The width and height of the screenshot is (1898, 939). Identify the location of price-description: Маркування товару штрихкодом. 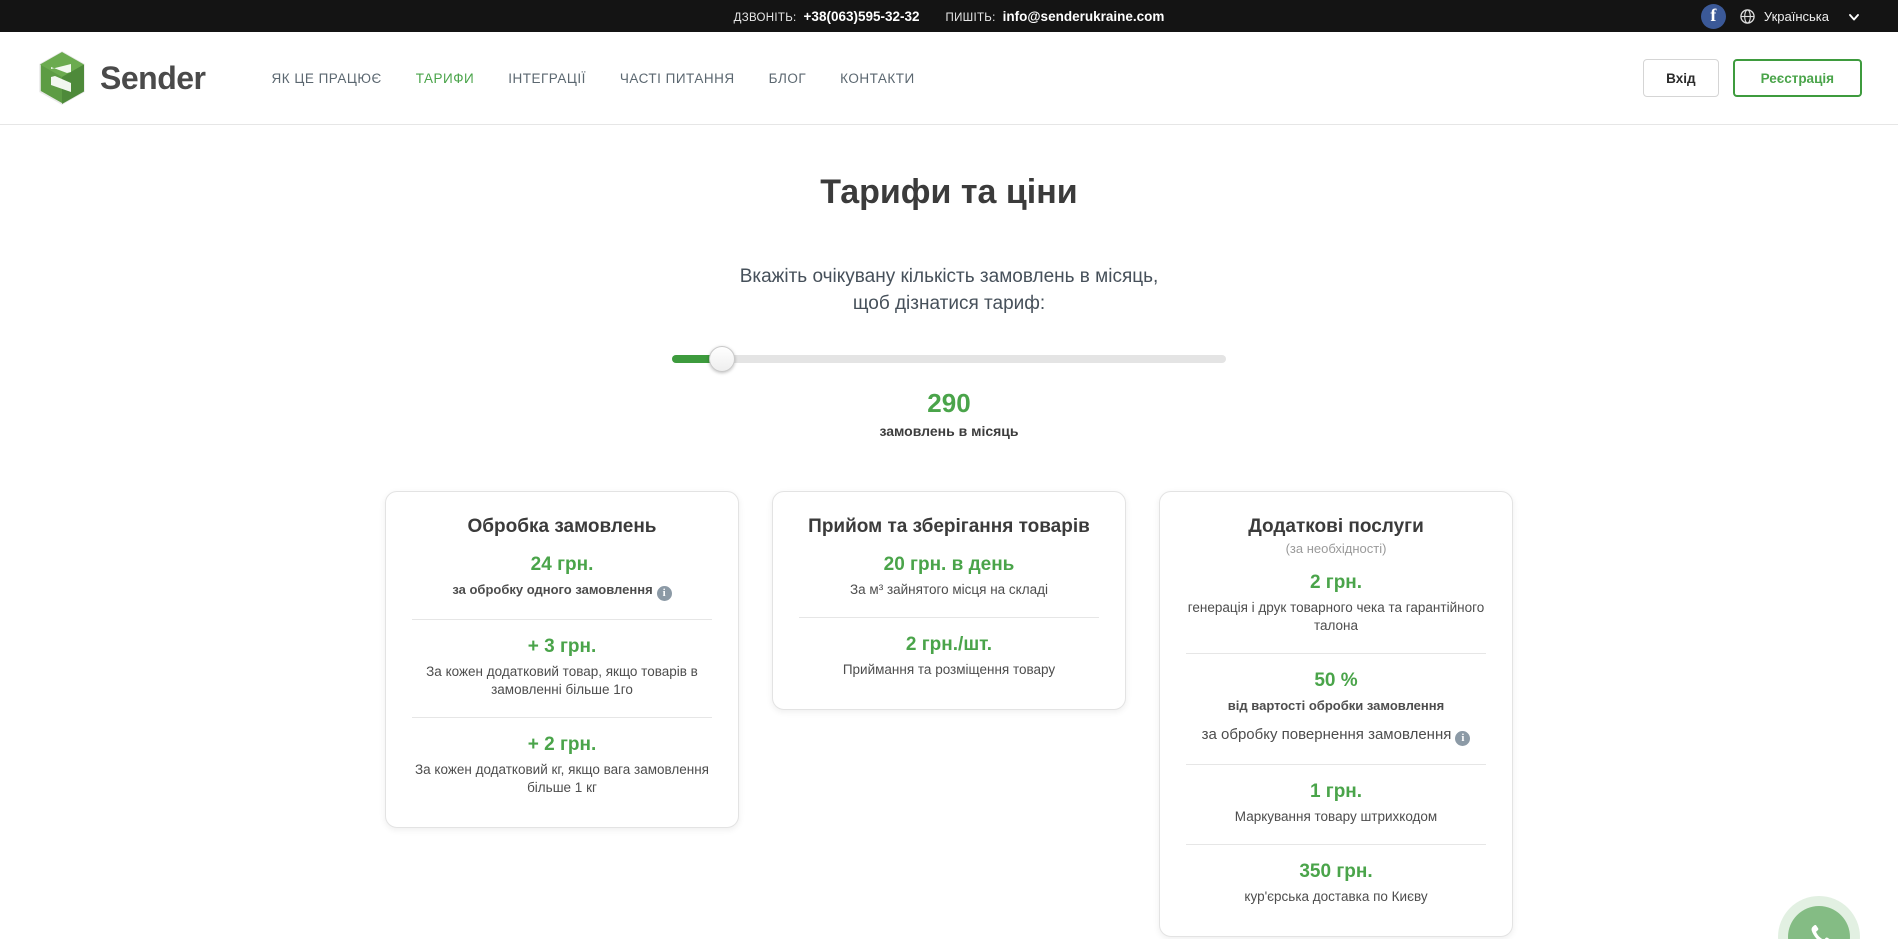
(1336, 817).